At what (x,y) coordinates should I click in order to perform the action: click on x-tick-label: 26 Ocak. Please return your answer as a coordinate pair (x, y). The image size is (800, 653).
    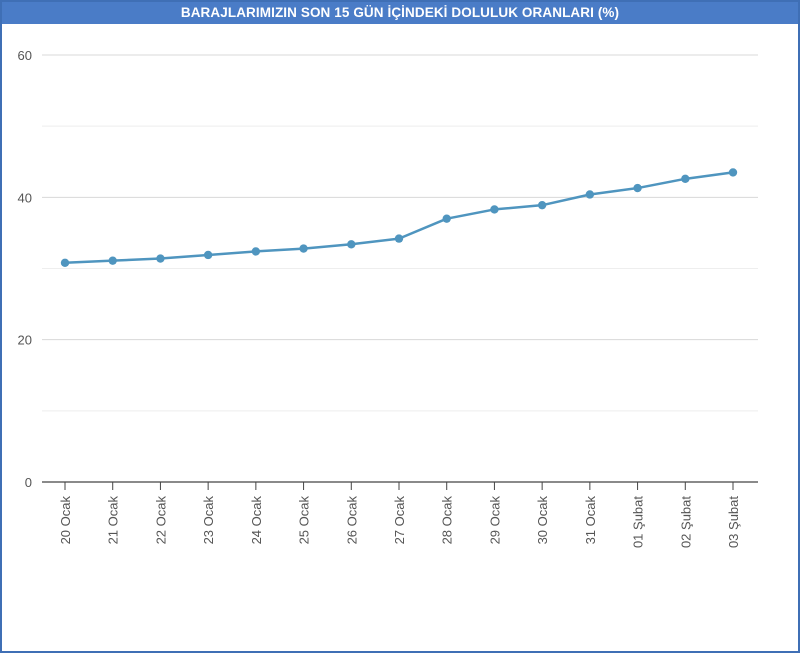
    Looking at the image, I should click on (351, 520).